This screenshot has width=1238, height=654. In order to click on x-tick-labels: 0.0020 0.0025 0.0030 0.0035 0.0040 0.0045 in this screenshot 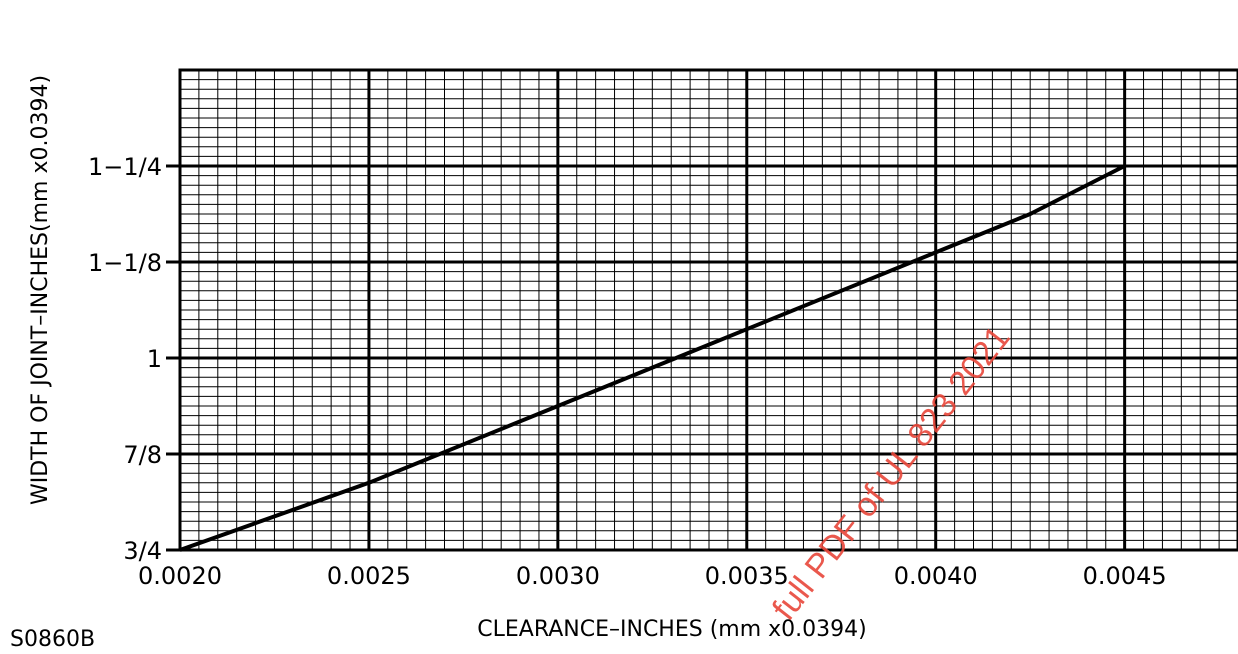, I will do `click(652, 576)`.